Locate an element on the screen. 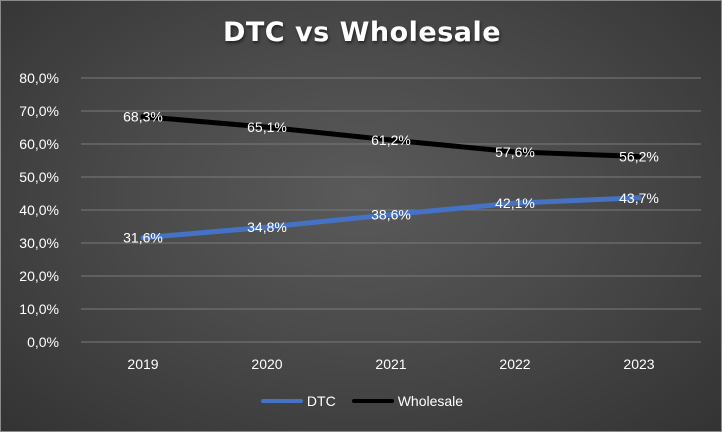 This screenshot has height=432, width=722. x-tick-label: 2023 is located at coordinates (638, 364).